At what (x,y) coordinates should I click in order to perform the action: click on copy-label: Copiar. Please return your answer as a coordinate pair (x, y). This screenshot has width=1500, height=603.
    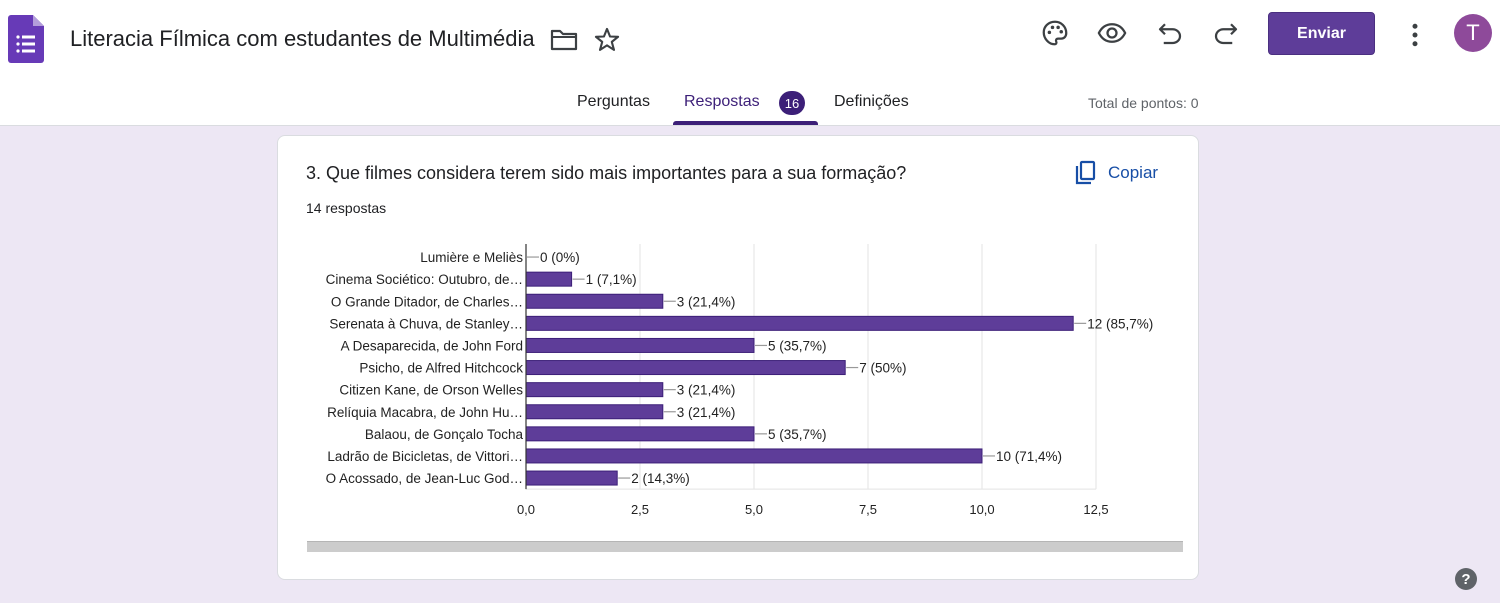
    Looking at the image, I should click on (1133, 172).